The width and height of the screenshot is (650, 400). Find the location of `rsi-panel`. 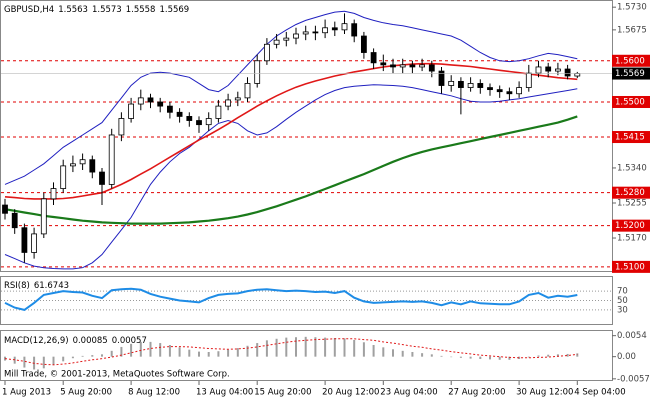

rsi-panel is located at coordinates (306, 300).